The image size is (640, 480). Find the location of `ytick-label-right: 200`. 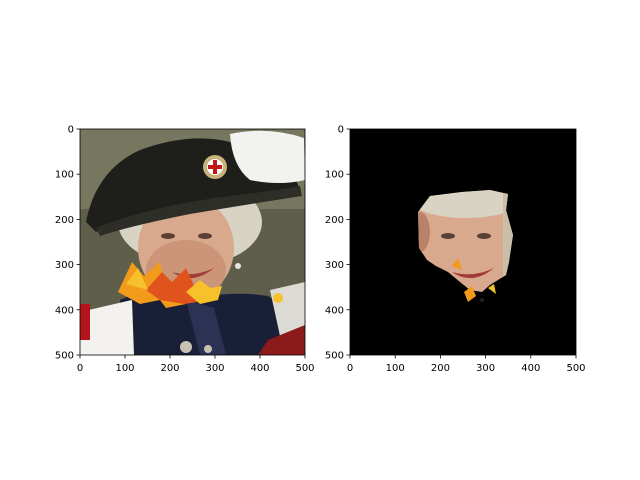

ytick-label-right: 200 is located at coordinates (334, 220).